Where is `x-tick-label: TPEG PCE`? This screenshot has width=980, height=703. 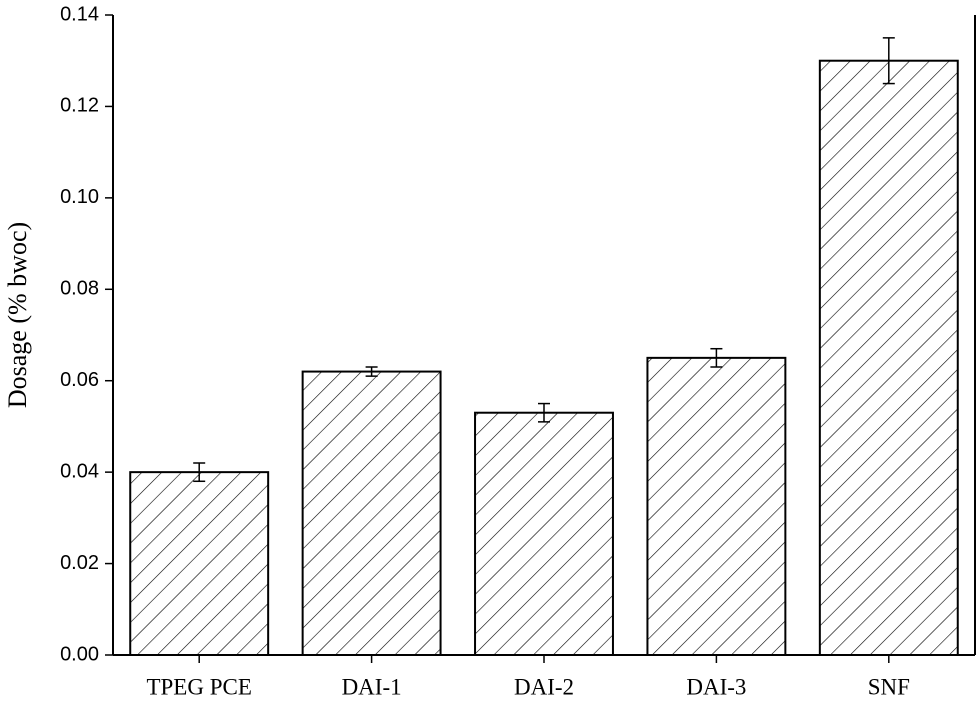
x-tick-label: TPEG PCE is located at coordinates (198, 686).